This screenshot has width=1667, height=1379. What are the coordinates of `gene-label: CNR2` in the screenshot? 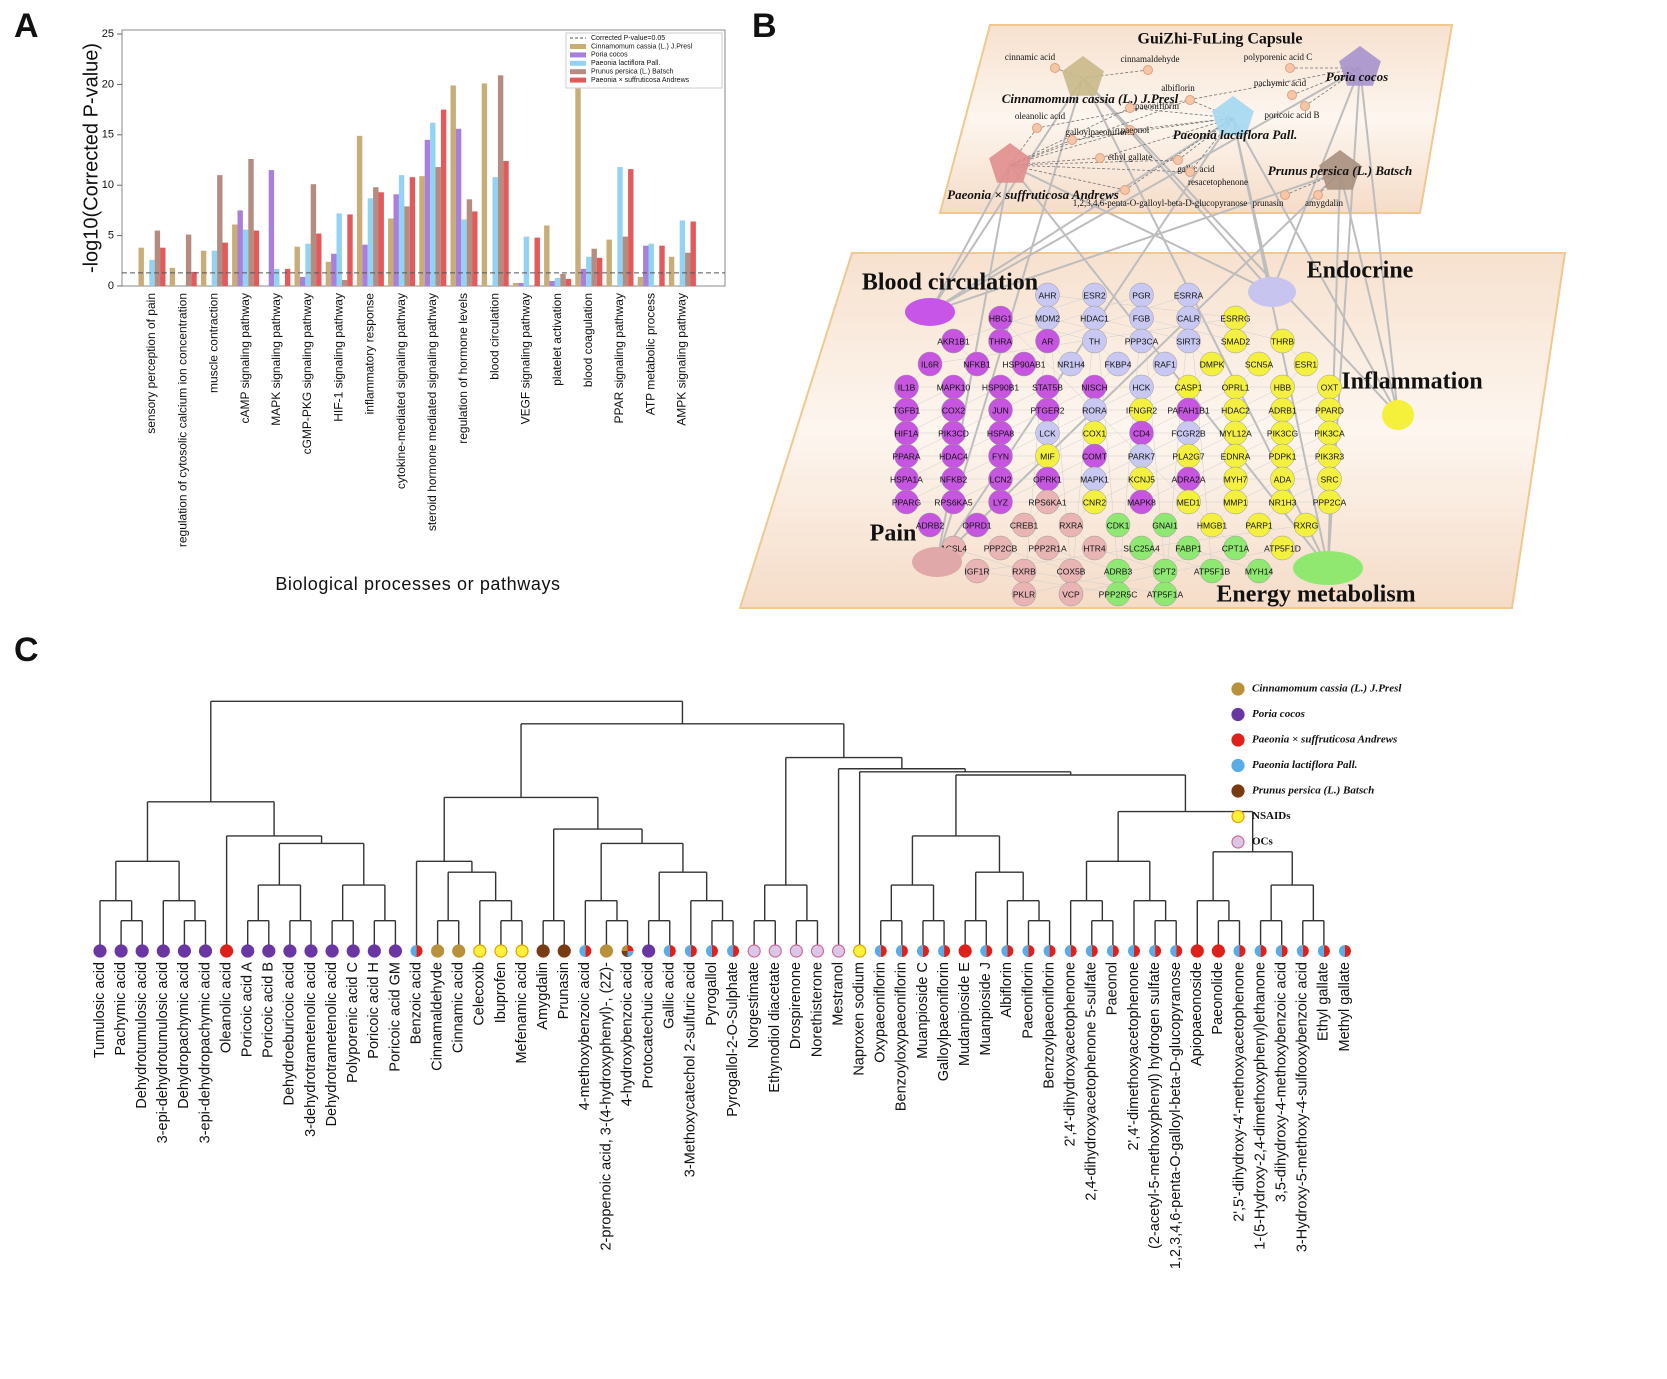 It's located at (1094, 502).